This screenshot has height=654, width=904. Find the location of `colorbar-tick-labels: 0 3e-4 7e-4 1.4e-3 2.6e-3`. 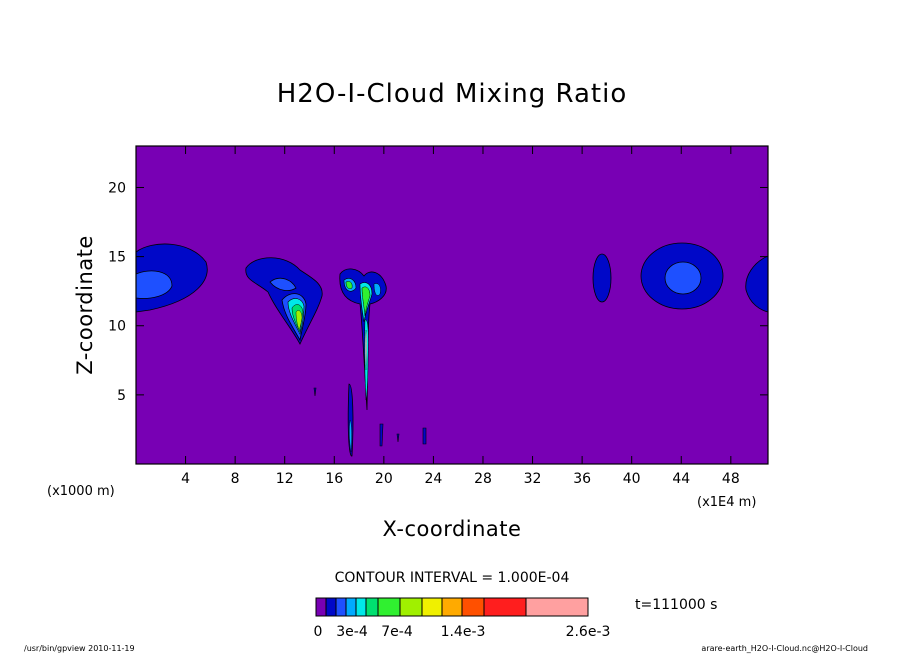

colorbar-tick-labels: 0 3e-4 7e-4 1.4e-3 2.6e-3 is located at coordinates (462, 632).